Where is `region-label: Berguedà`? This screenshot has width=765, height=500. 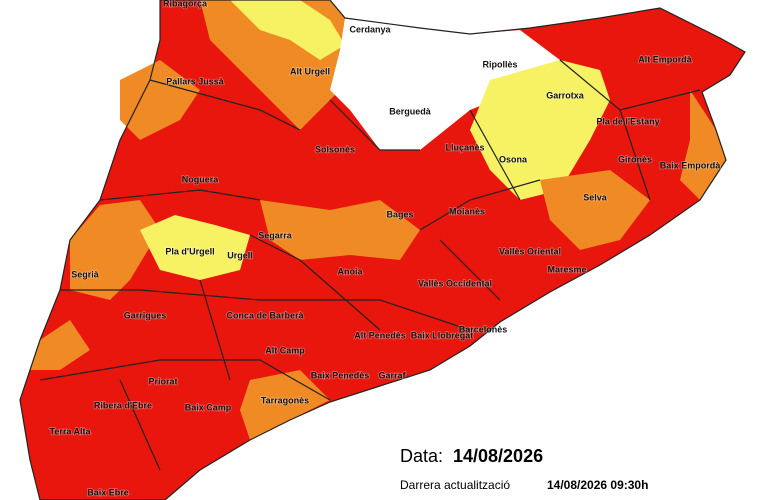
region-label: Berguedà is located at coordinates (410, 111).